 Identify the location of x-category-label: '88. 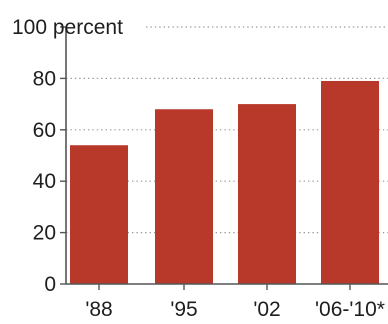
(98, 309).